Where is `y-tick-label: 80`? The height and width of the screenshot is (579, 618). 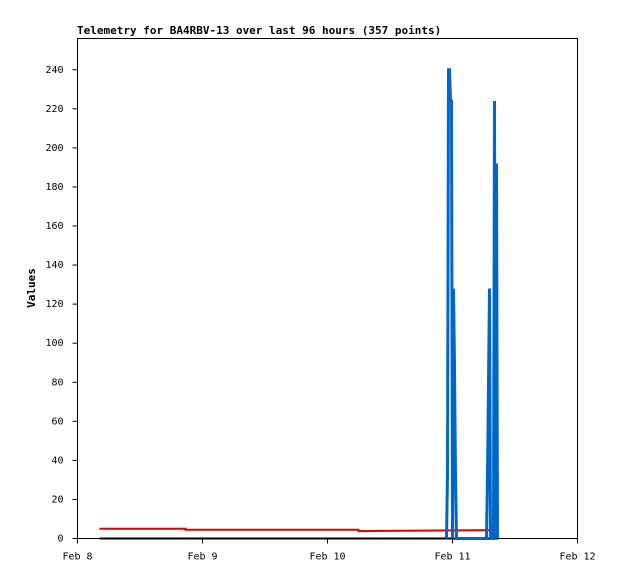
y-tick-label: 80 is located at coordinates (57, 382).